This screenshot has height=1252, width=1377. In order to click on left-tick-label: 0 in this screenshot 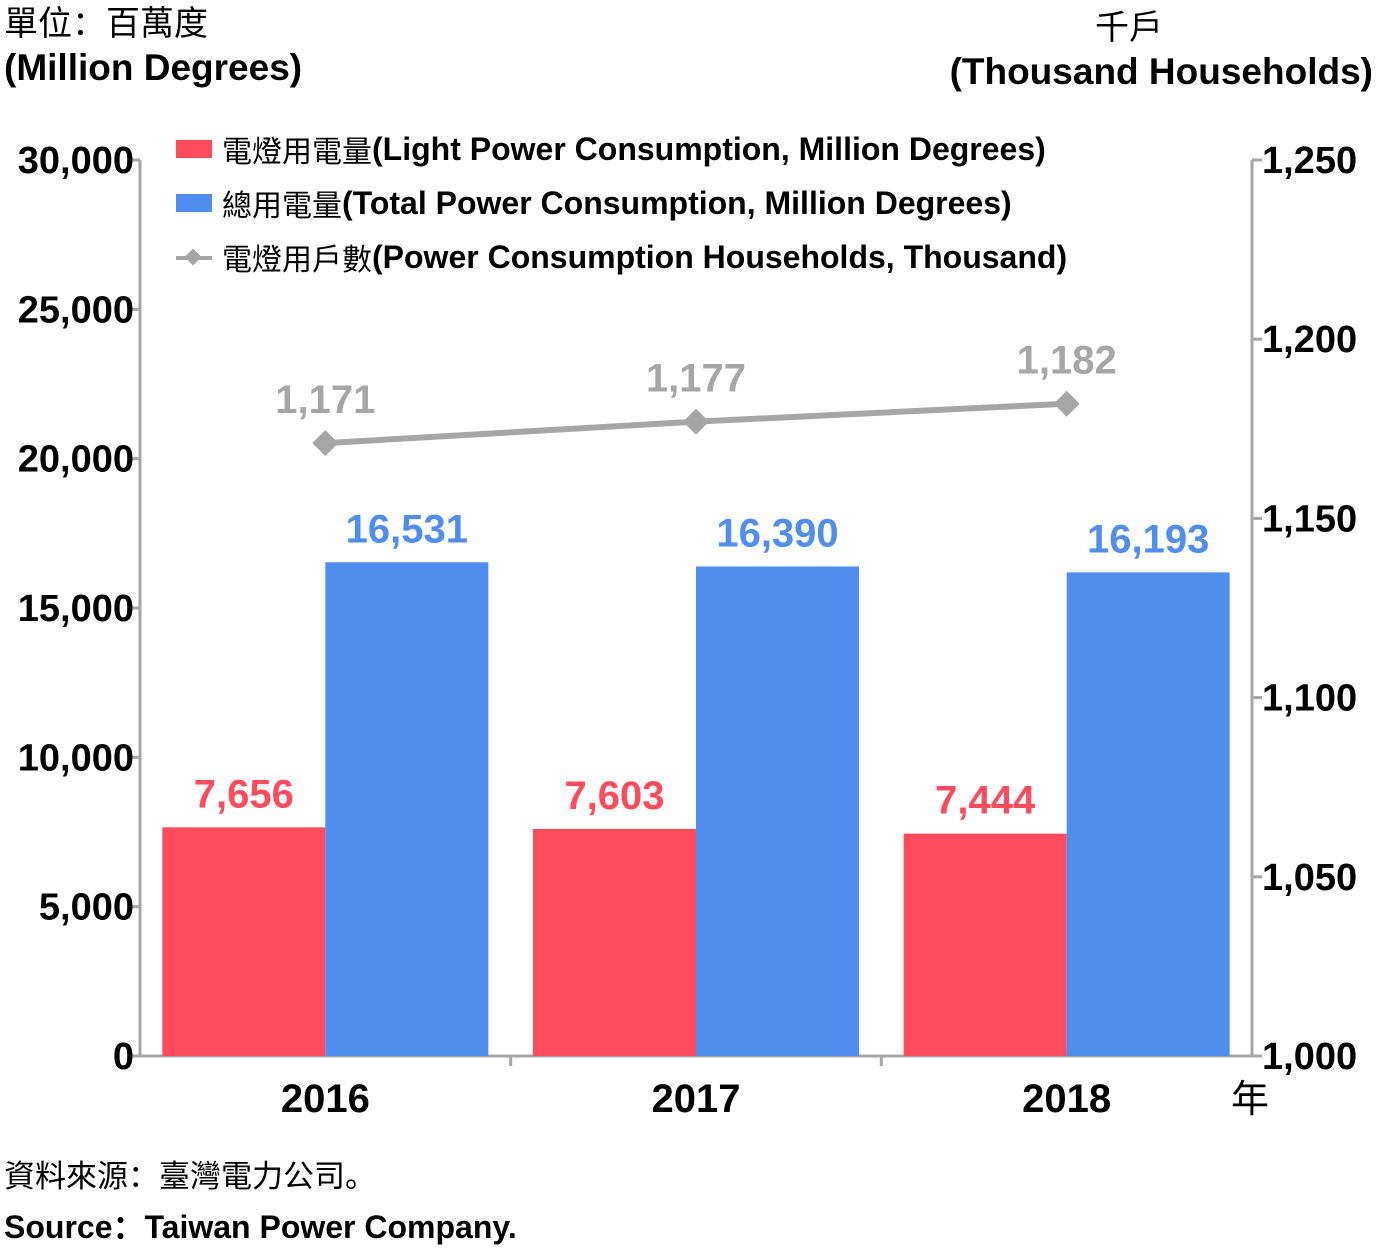, I will do `click(123, 1057)`.